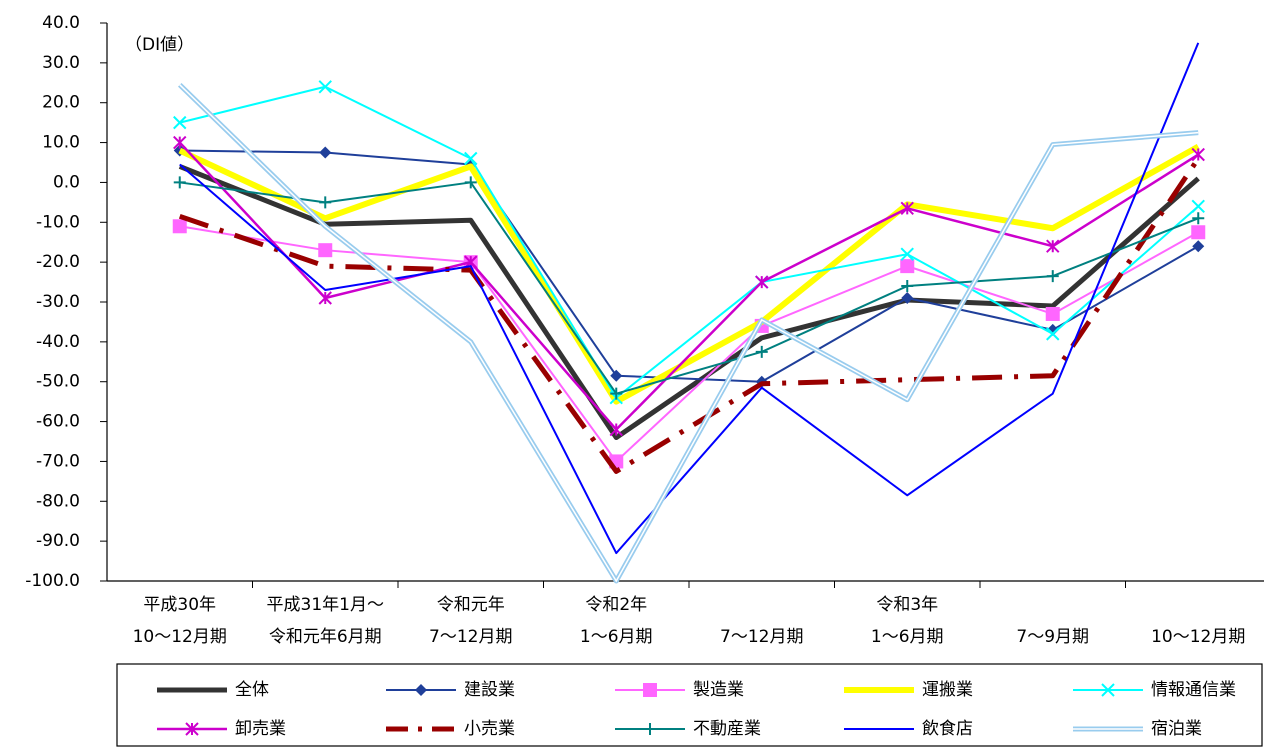  I want to click on legend-label: 小売業, so click(489, 729).